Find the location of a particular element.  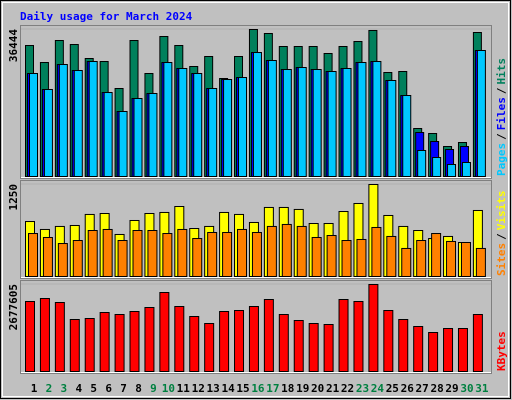

legend-entry: Pages is located at coordinates (501, 159).